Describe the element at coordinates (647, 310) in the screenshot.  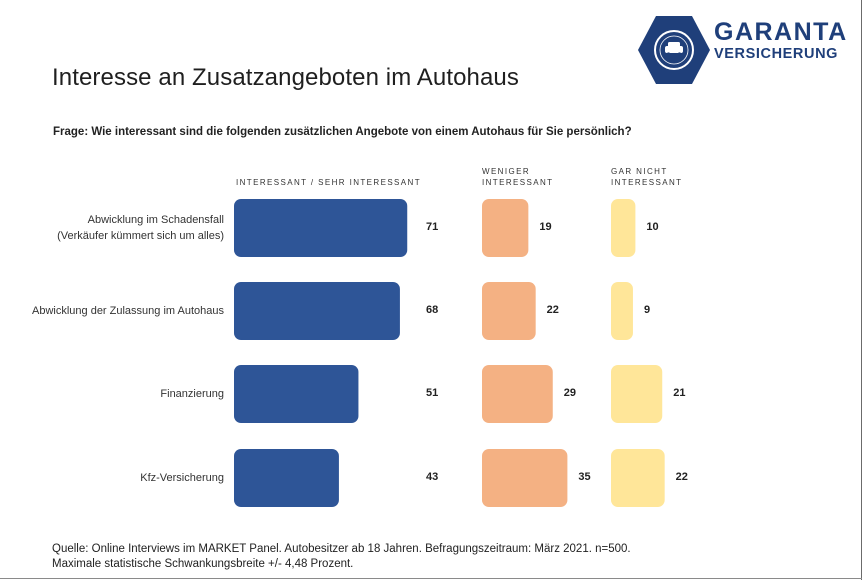
I see `value-label-gar-nicht-interessant: 9` at that location.